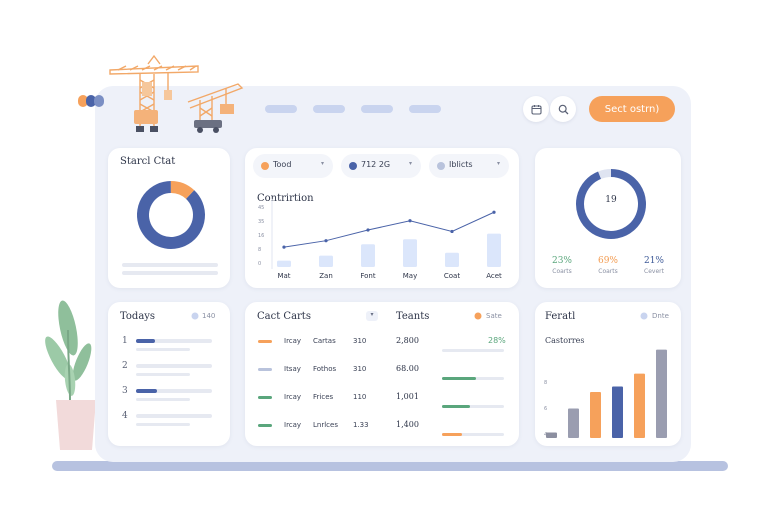 The width and height of the screenshot is (768, 512). Describe the element at coordinates (611, 200) in the screenshot. I see `donut-center-value: 19` at that location.